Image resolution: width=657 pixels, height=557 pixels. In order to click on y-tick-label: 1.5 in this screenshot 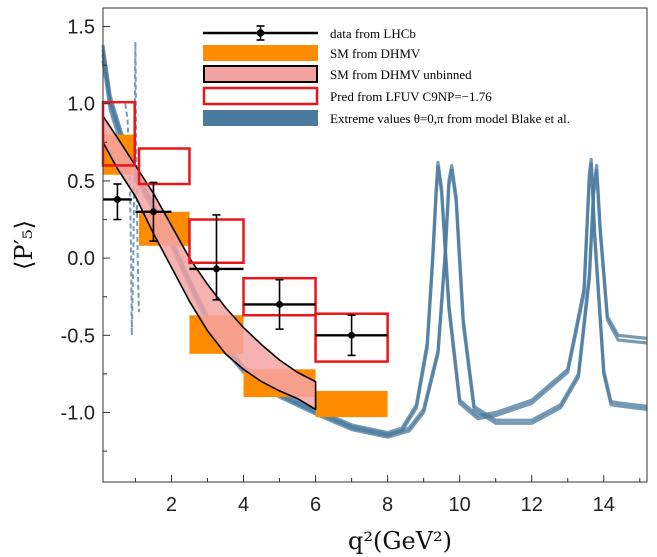, I will do `click(81, 28)`.